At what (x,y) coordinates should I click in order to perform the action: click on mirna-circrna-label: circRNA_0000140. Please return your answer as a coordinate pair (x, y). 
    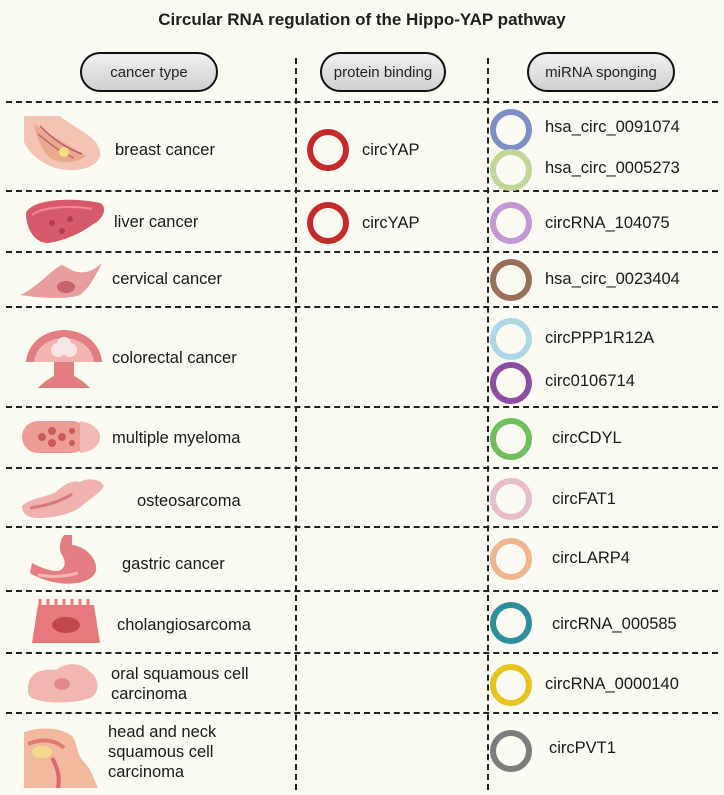
    Looking at the image, I should click on (612, 684).